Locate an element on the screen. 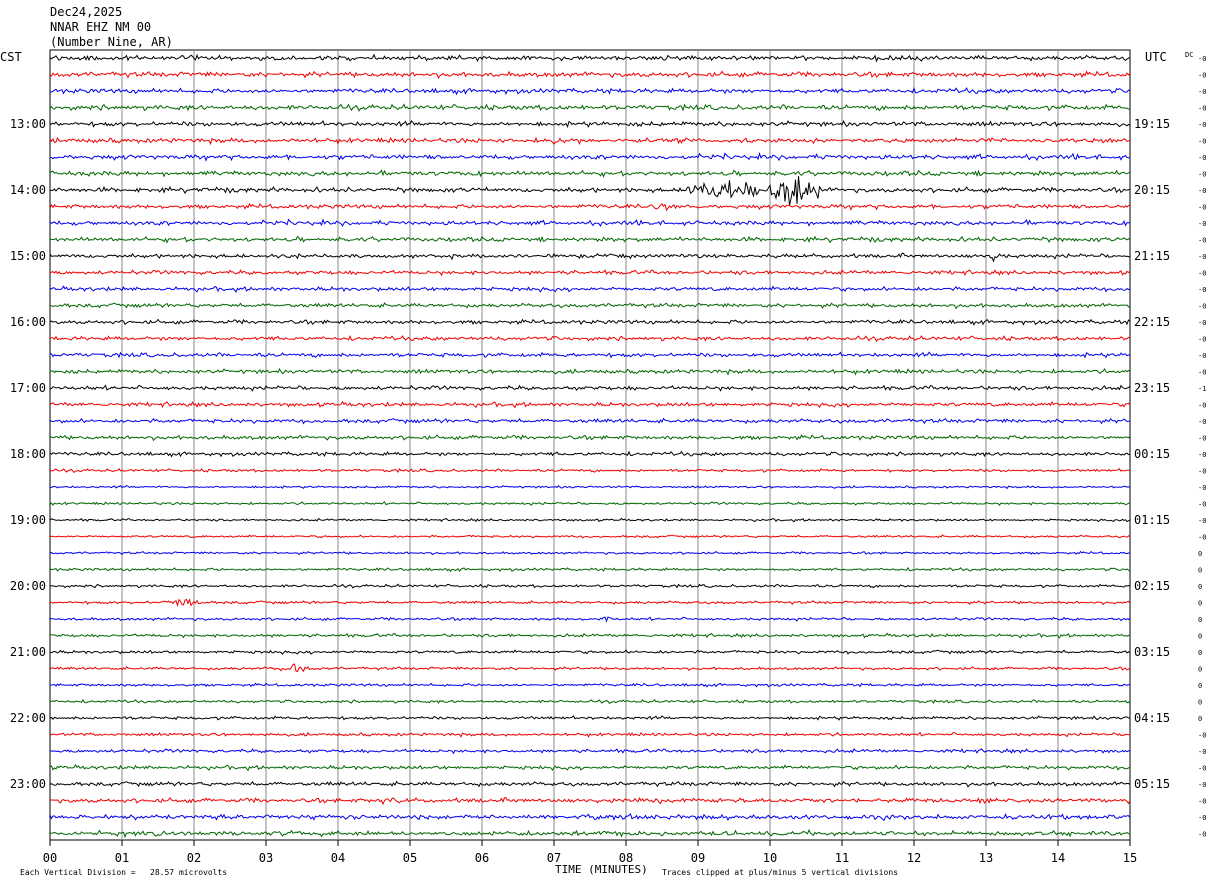 The image size is (1210, 886). dc-offset-row-0: -0 is located at coordinates (1202, 59).